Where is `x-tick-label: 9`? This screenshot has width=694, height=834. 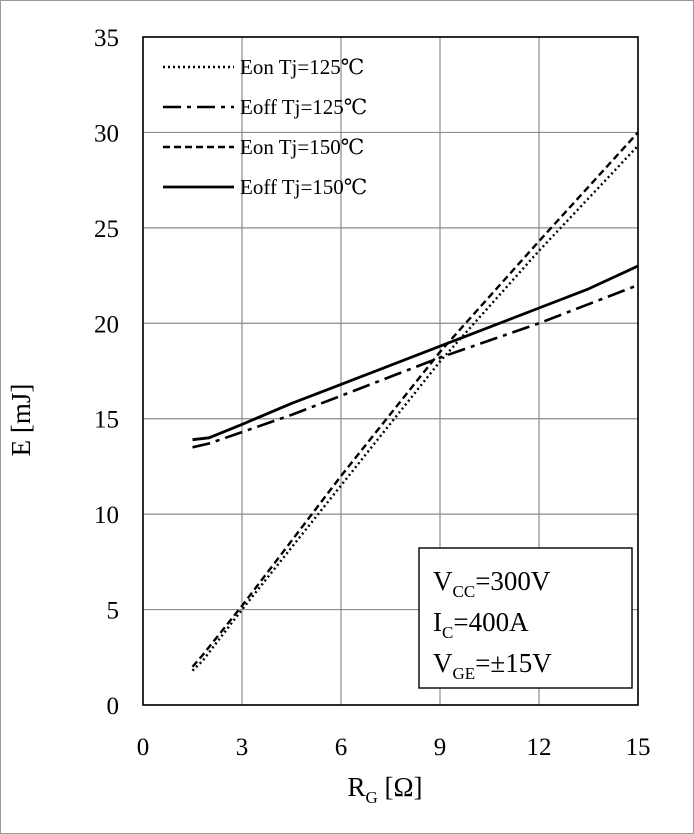 x-tick-label: 9 is located at coordinates (440, 747).